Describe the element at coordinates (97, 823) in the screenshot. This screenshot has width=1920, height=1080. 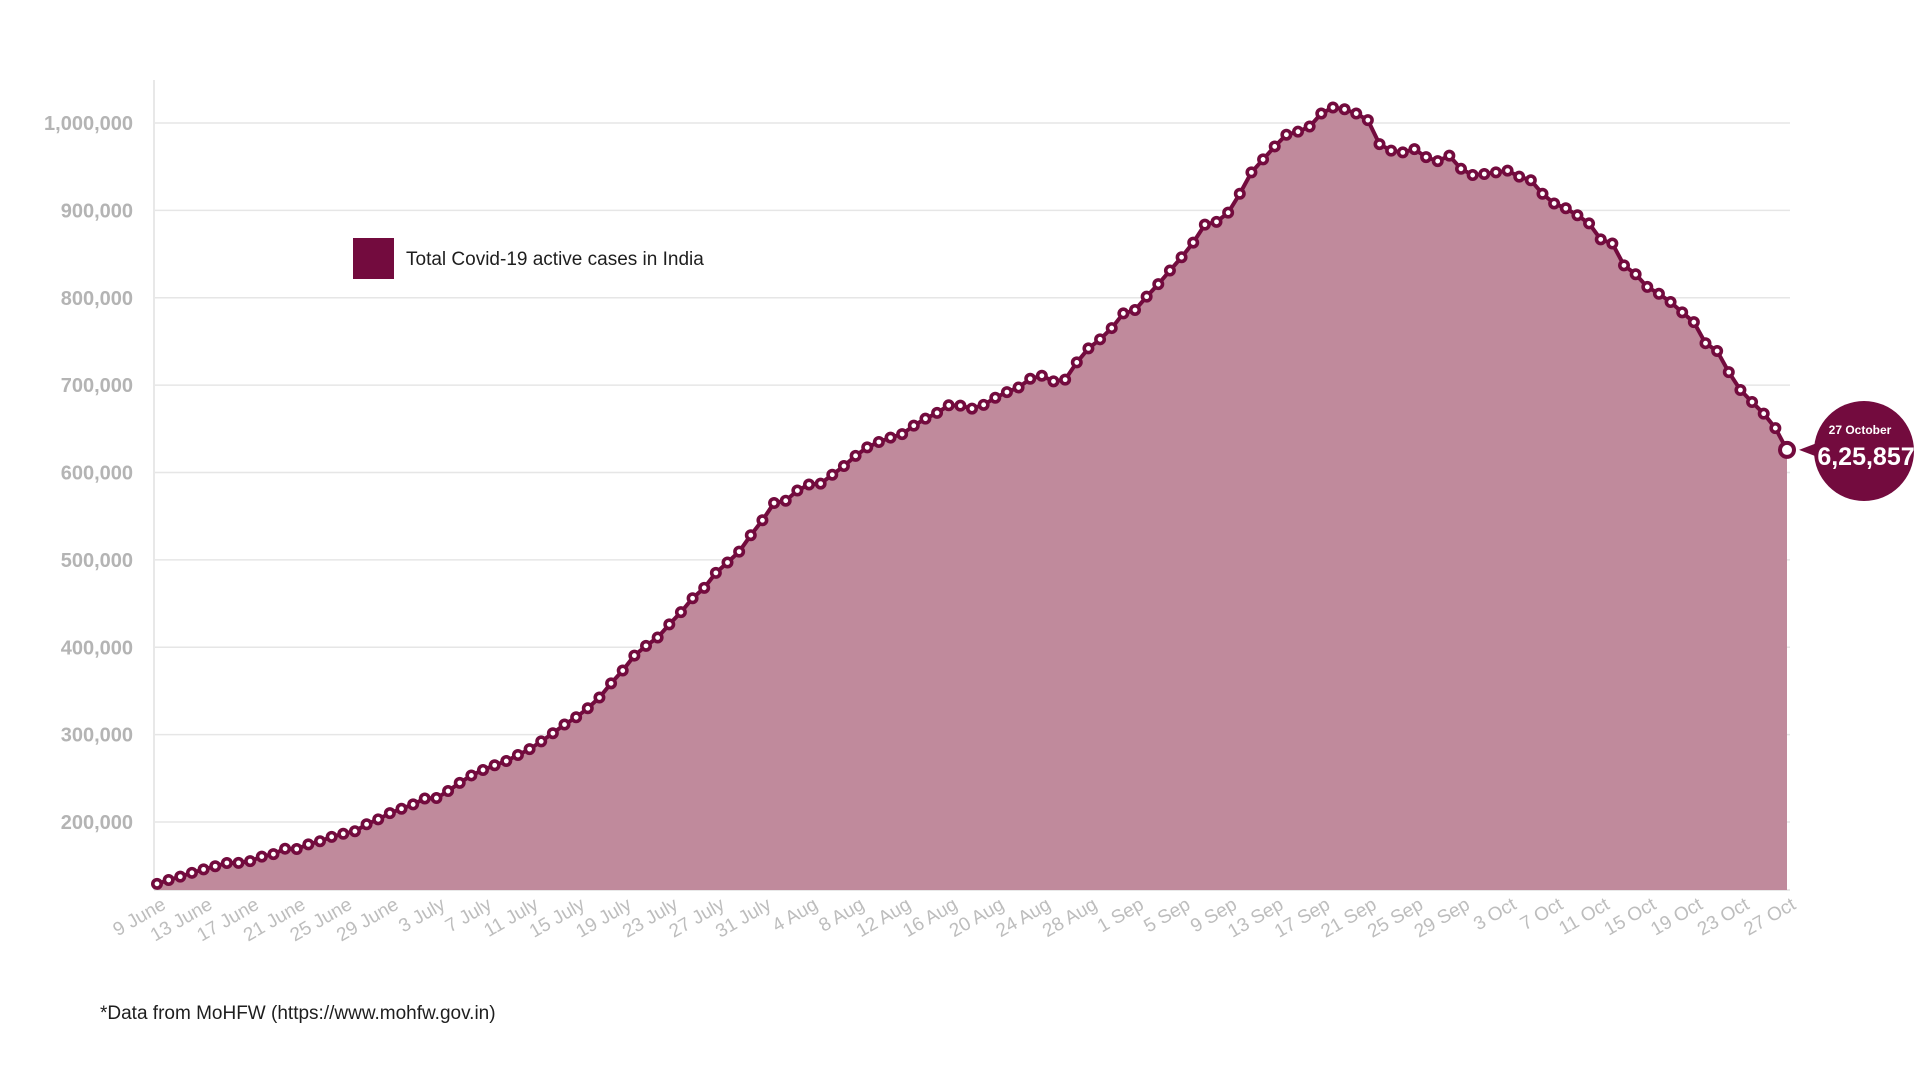
I see `y-tick-label: 200,000` at that location.